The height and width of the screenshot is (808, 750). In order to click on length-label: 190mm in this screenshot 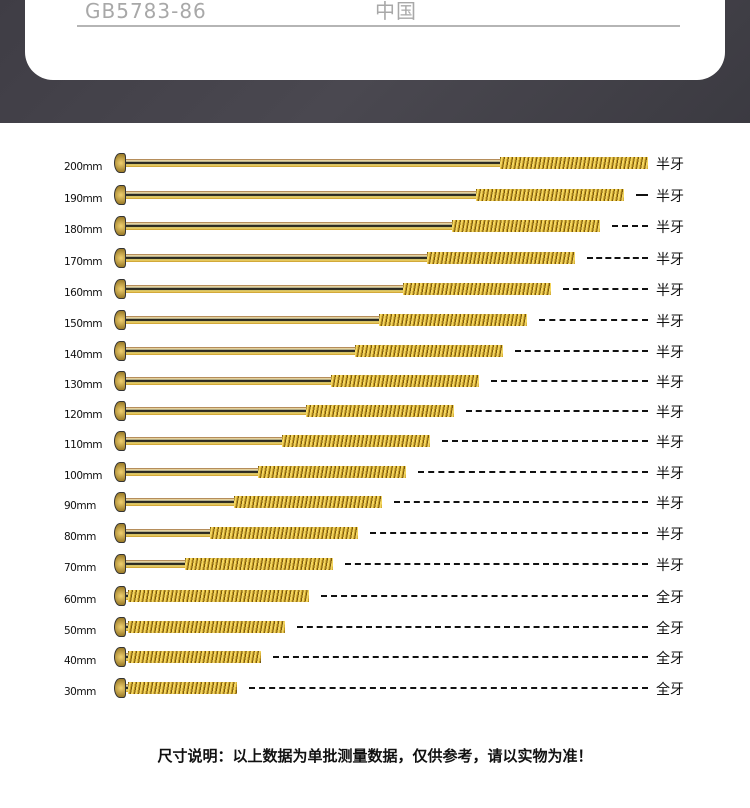, I will do `click(83, 199)`.